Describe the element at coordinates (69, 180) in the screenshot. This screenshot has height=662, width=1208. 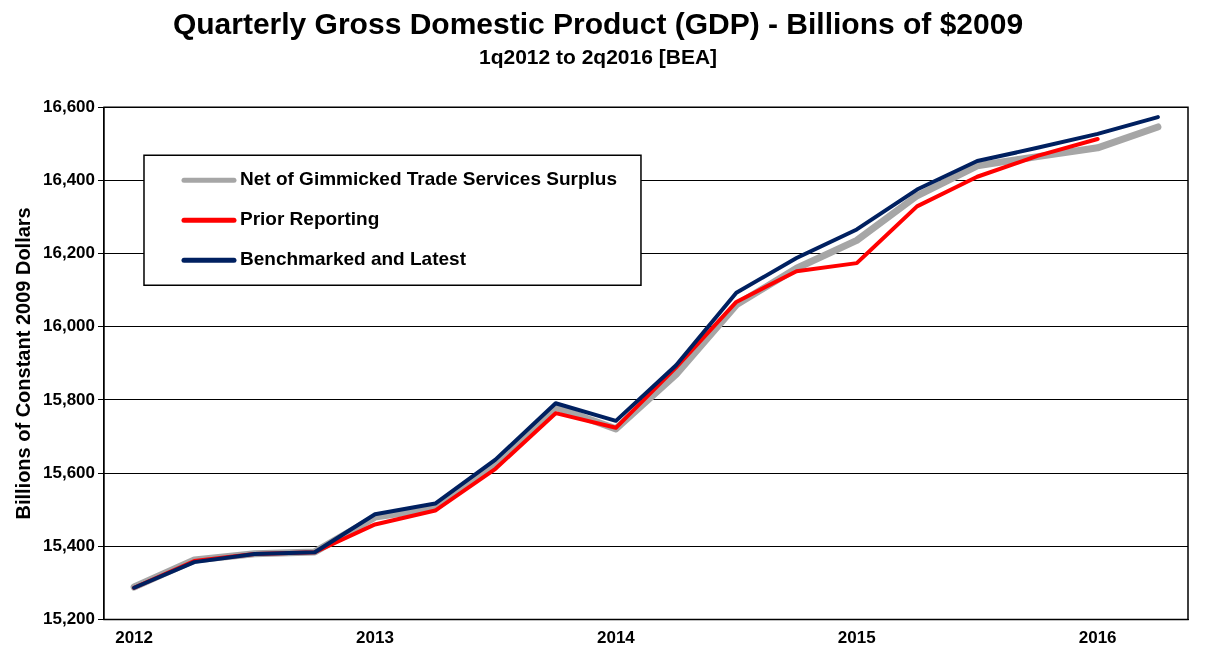
I see `y-tick-label: 16,400` at that location.